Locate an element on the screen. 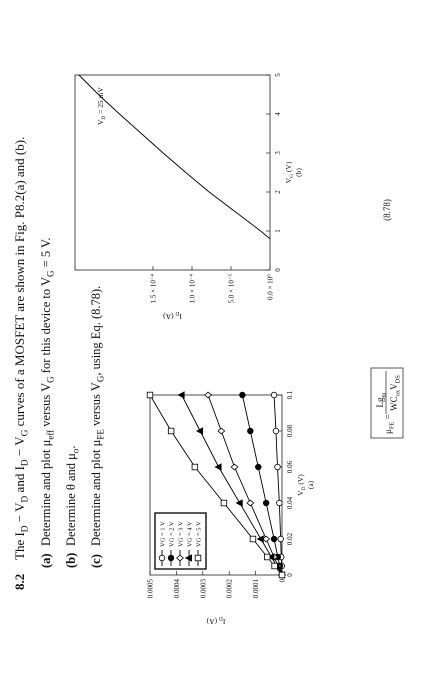 This screenshot has height=700, width=440. legend-label: VG = 4 V is located at coordinates (190, 534).